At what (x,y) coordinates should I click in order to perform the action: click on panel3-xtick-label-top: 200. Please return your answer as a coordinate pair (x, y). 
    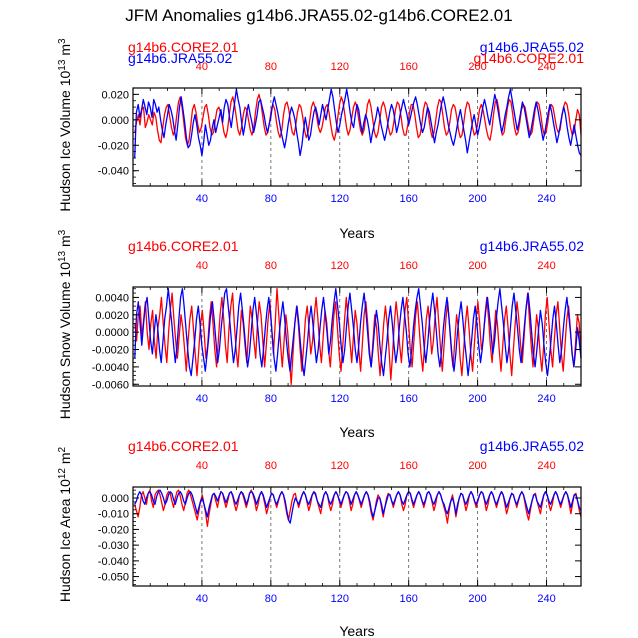
    Looking at the image, I should click on (477, 466).